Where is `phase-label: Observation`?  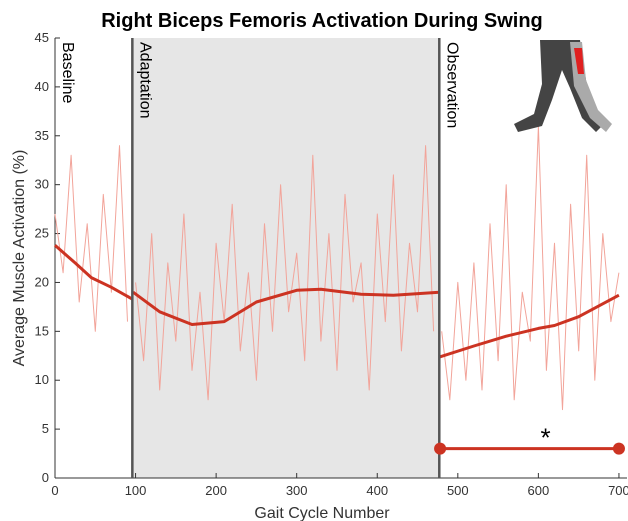 phase-label: Observation is located at coordinates (451, 85).